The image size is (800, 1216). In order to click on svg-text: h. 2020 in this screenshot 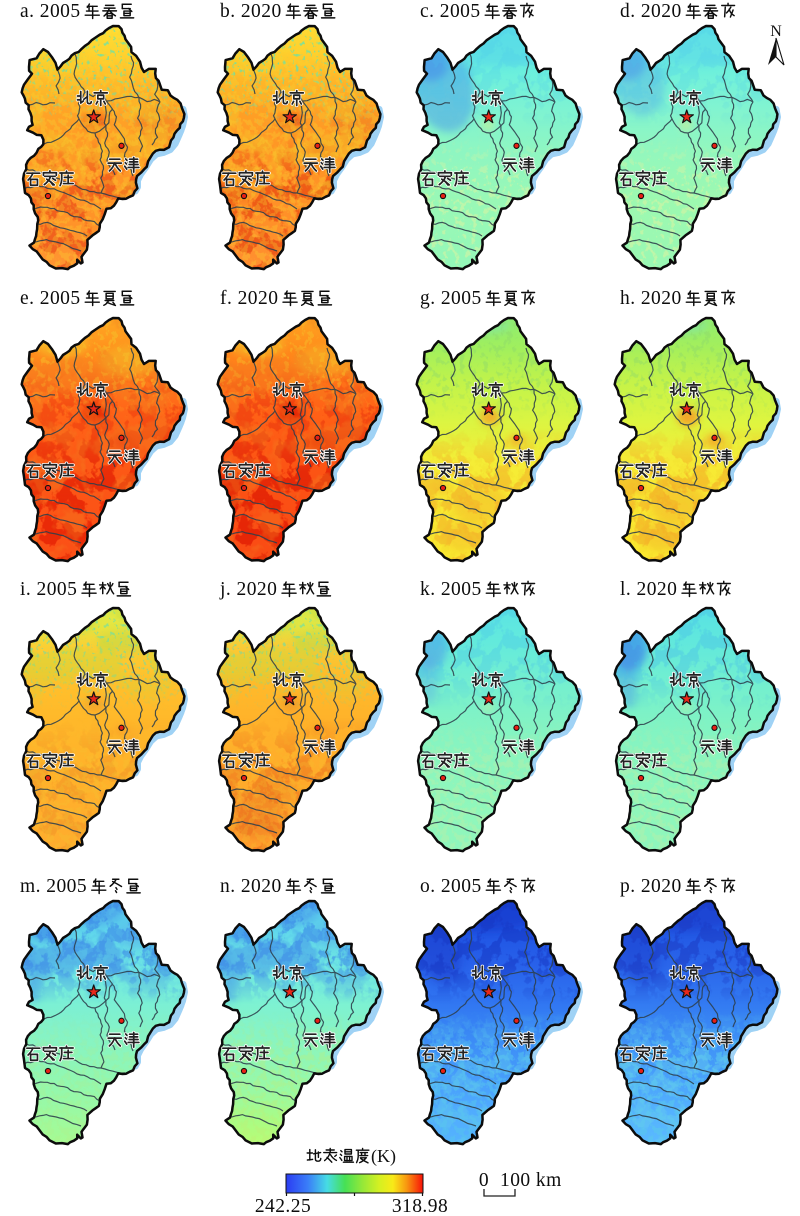, I will do `click(651, 298)`.